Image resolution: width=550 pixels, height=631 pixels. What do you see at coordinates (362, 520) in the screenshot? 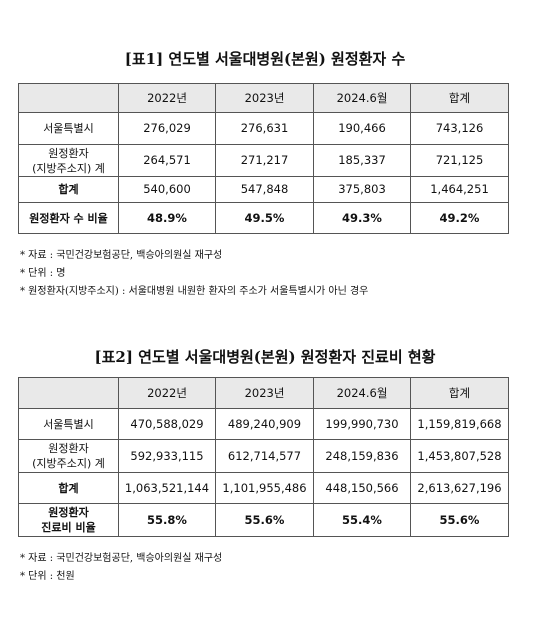
I see `value-cell: 55.4%` at bounding box center [362, 520].